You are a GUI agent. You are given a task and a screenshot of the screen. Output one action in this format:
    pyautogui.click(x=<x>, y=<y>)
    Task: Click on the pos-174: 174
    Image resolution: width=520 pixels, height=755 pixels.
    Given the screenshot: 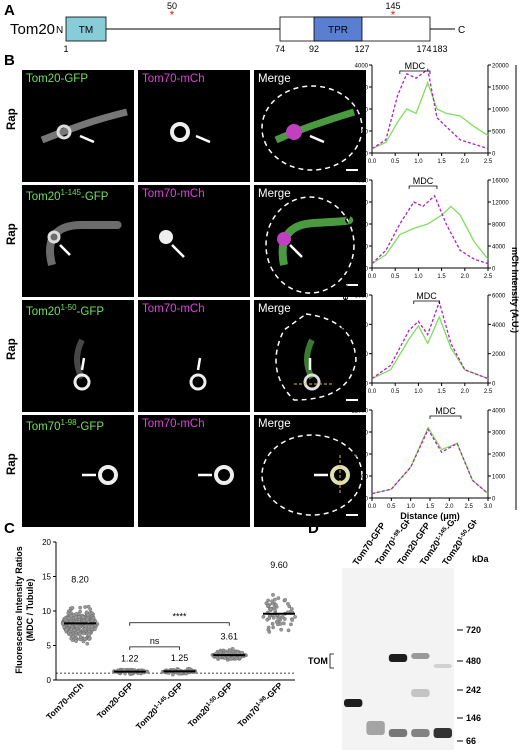 What is the action you would take?
    pyautogui.click(x=423, y=49)
    